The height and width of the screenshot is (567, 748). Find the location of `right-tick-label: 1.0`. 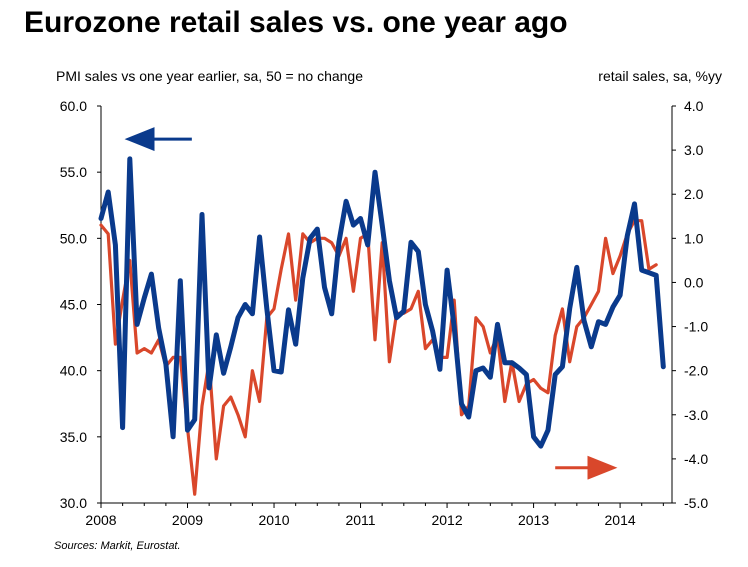

right-tick-label: 1.0 is located at coordinates (694, 238).